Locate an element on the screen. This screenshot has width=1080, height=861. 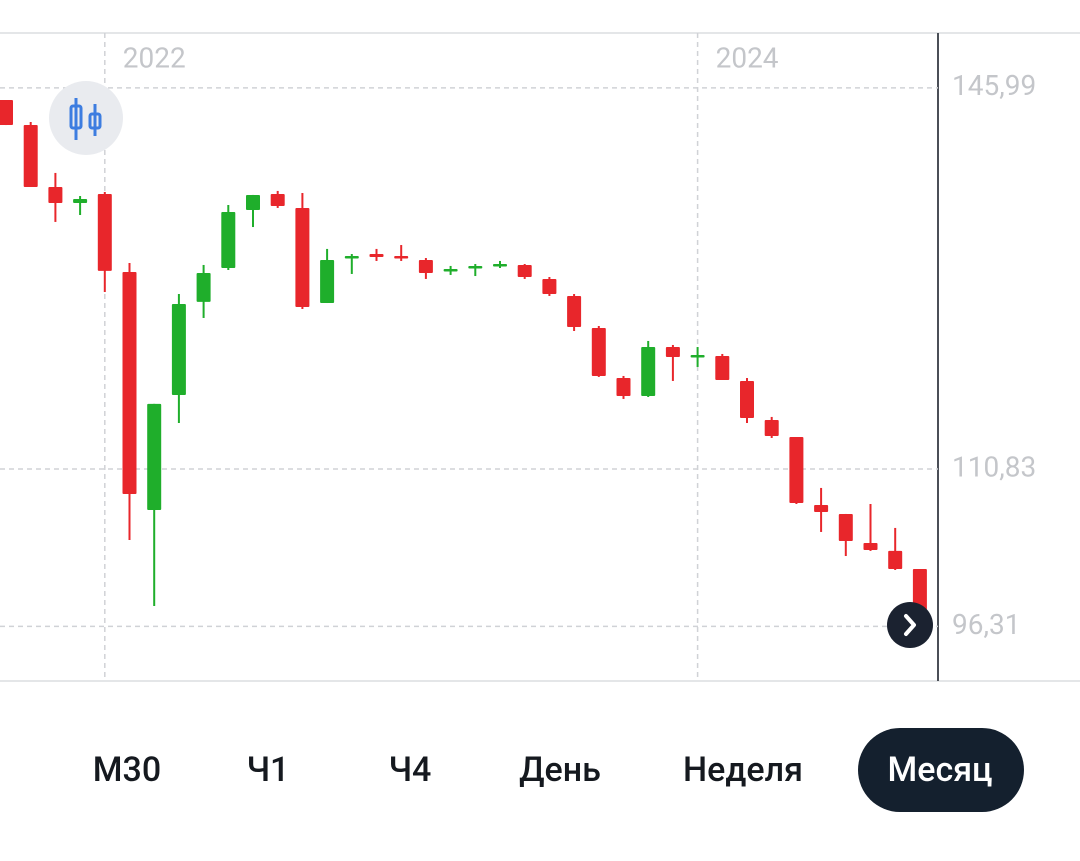
tab-label: Ч1 is located at coordinates (268, 770).